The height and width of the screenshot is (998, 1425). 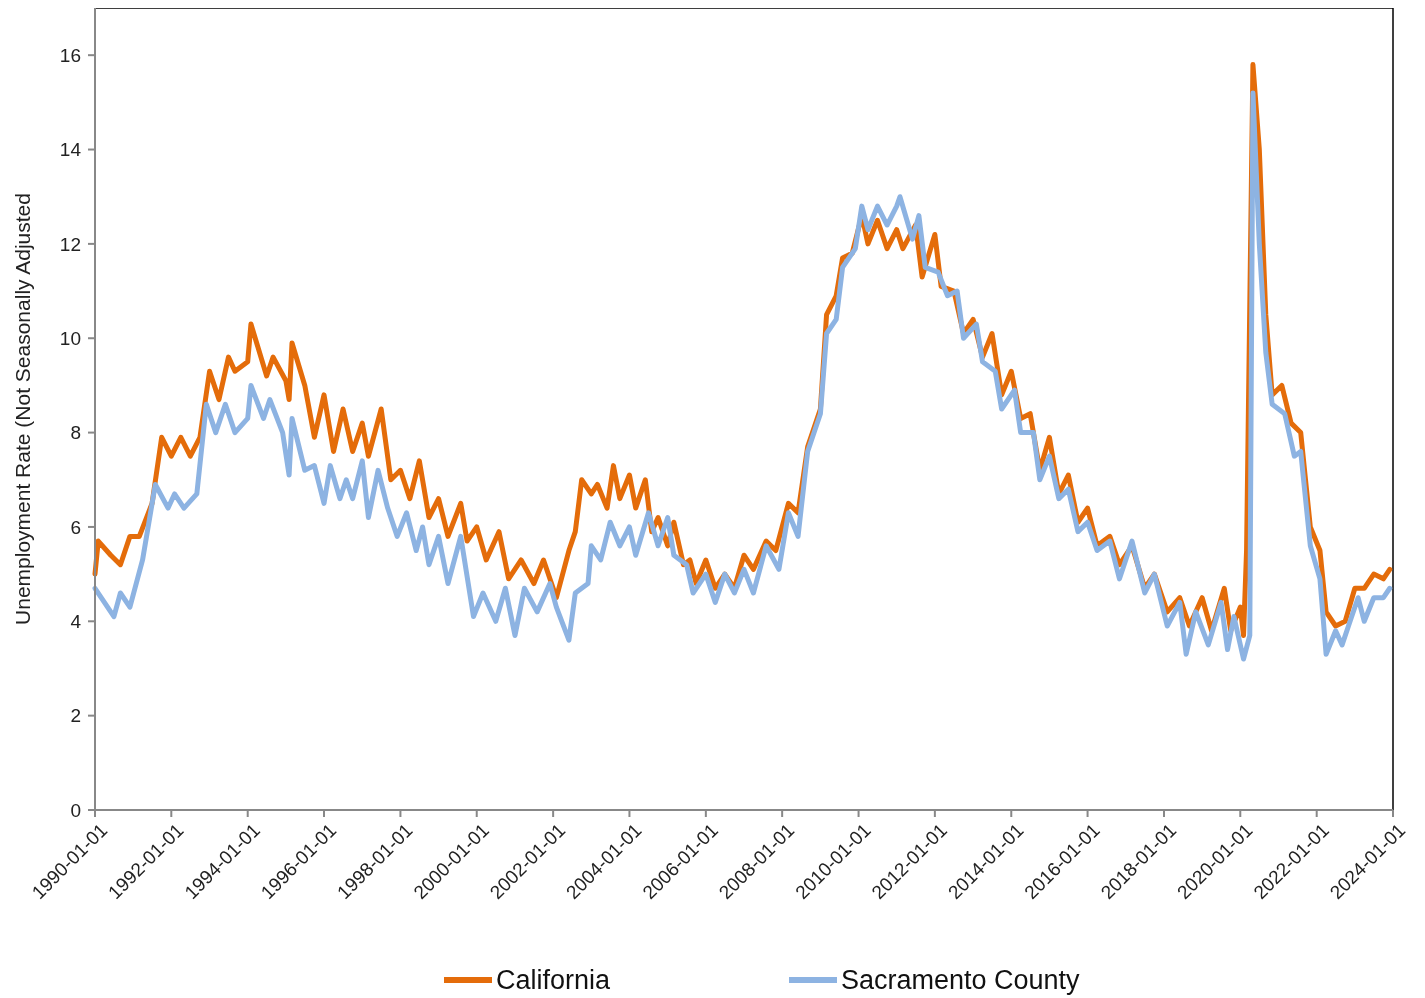 I want to click on legend-label: California, so click(x=554, y=980).